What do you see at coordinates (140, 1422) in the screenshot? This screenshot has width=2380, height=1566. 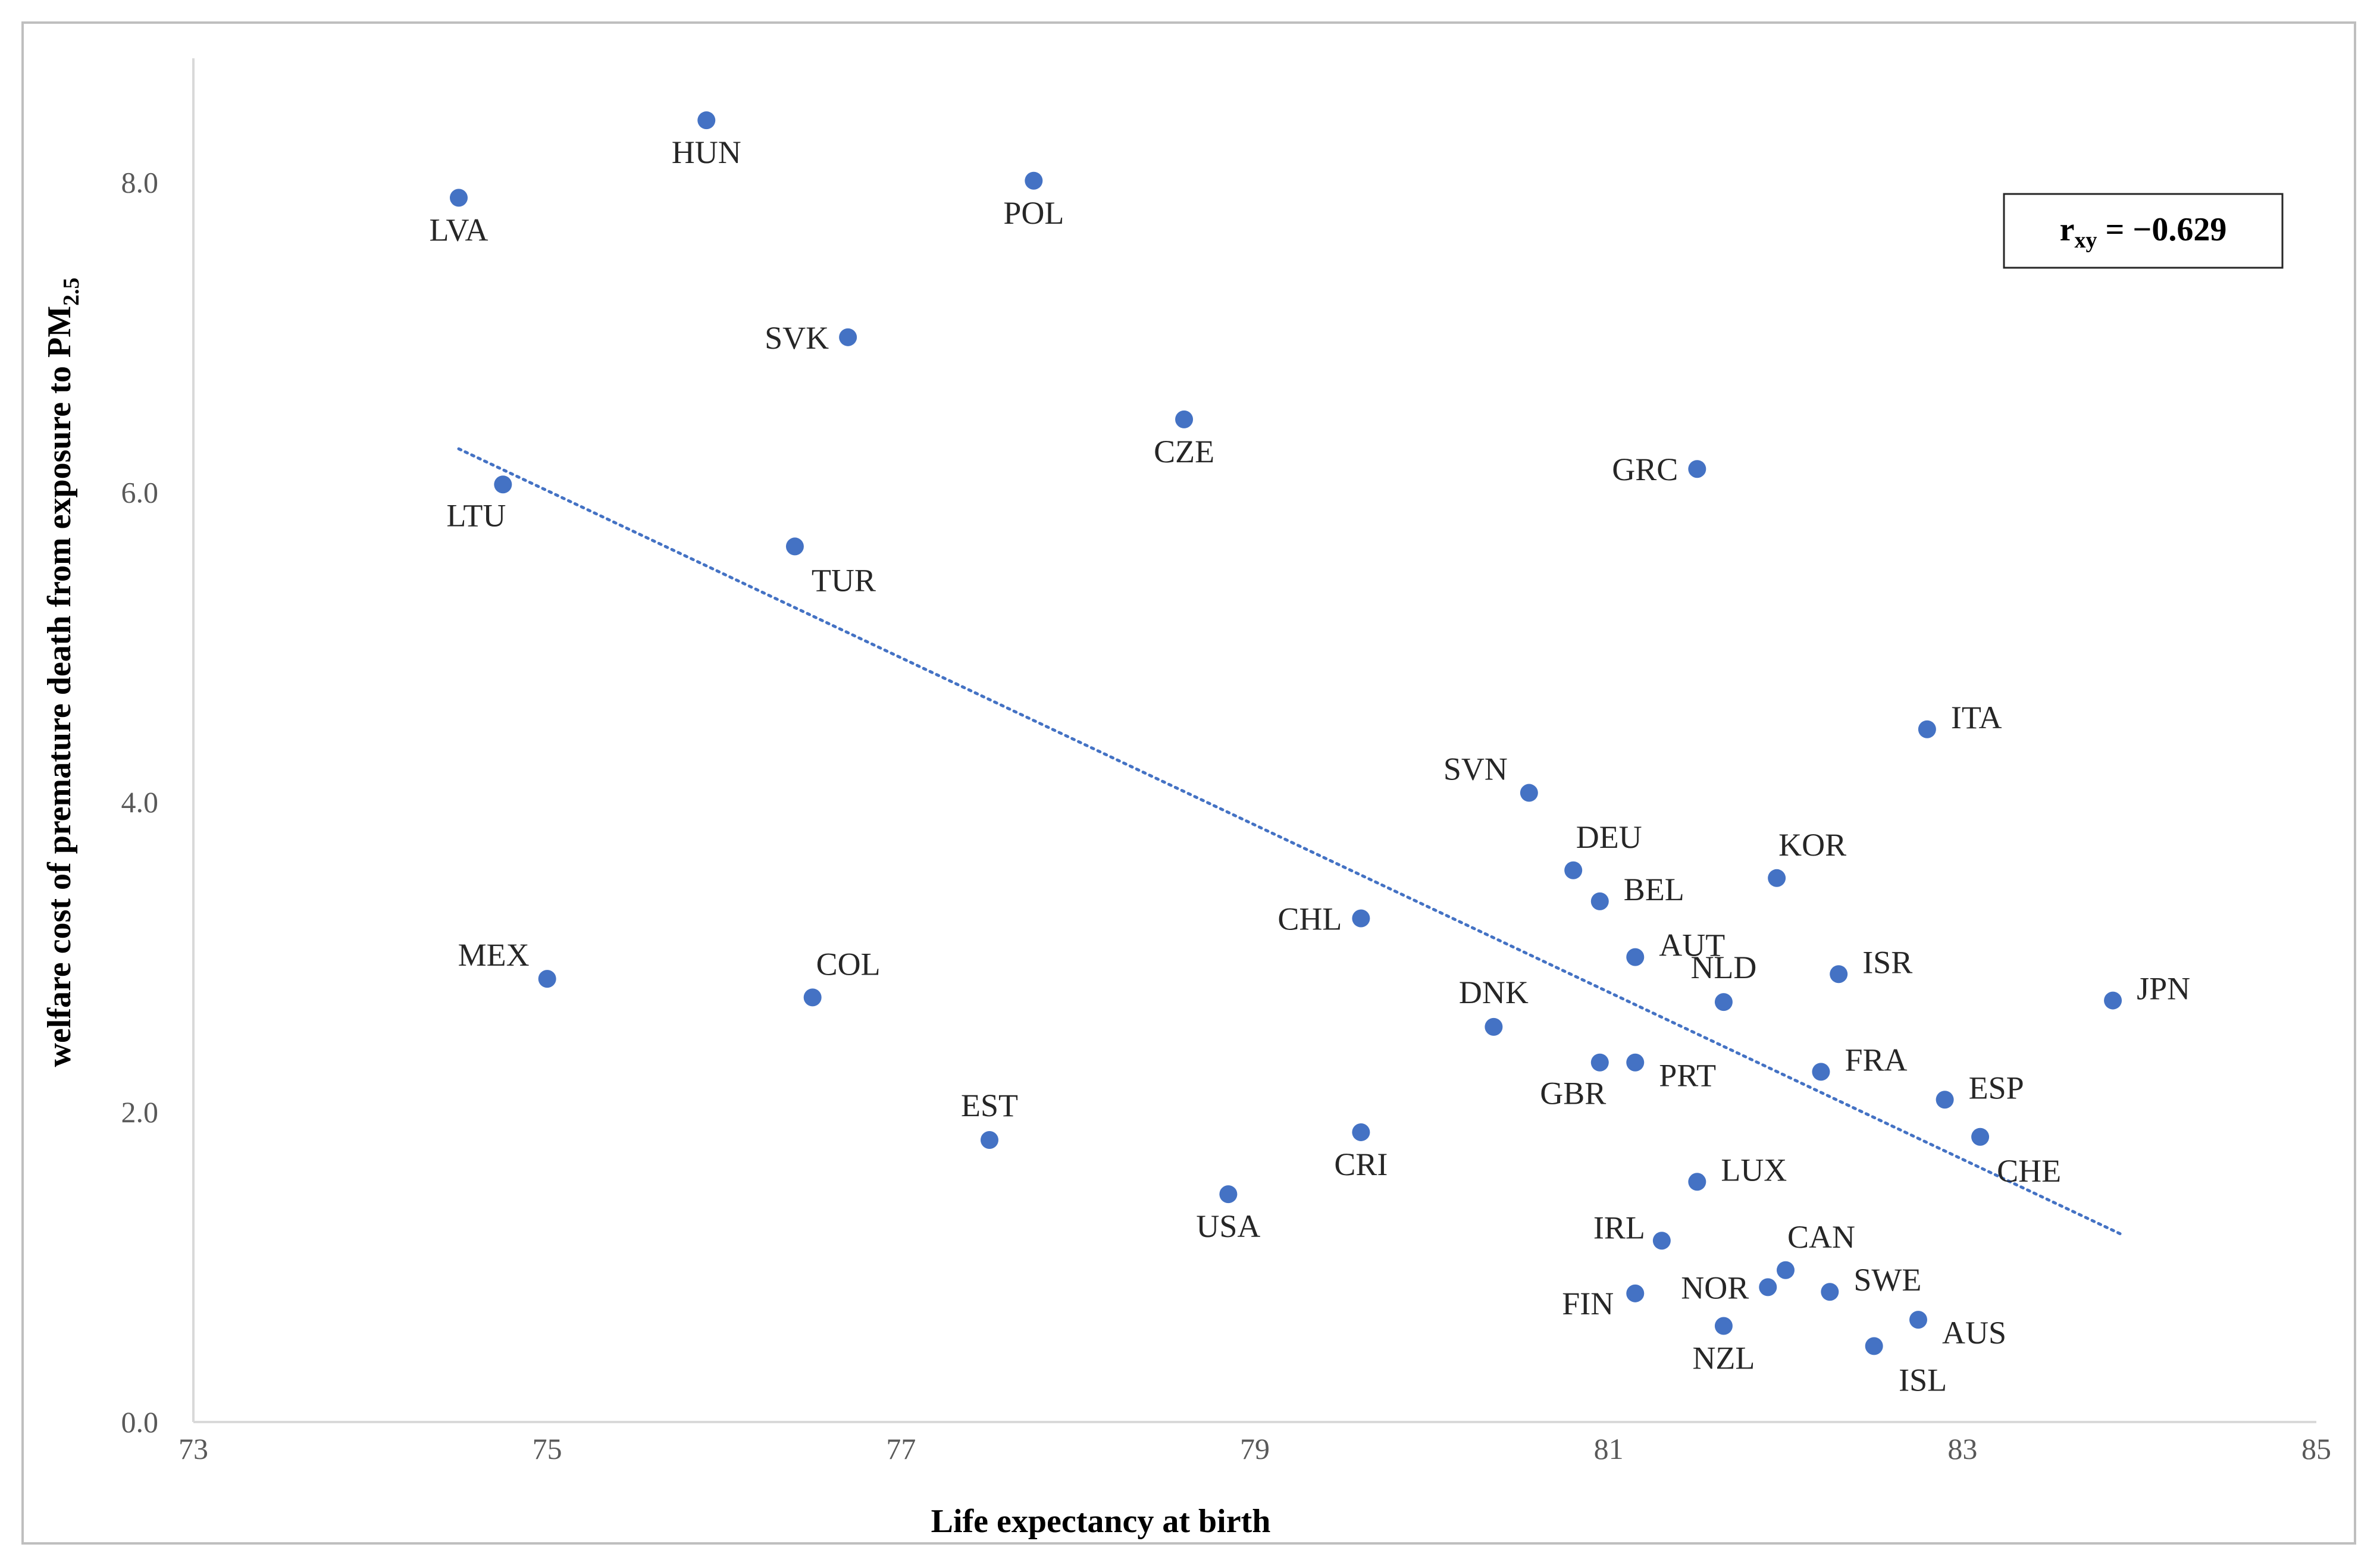 I see `y-tick-label-0-0: 0.0` at bounding box center [140, 1422].